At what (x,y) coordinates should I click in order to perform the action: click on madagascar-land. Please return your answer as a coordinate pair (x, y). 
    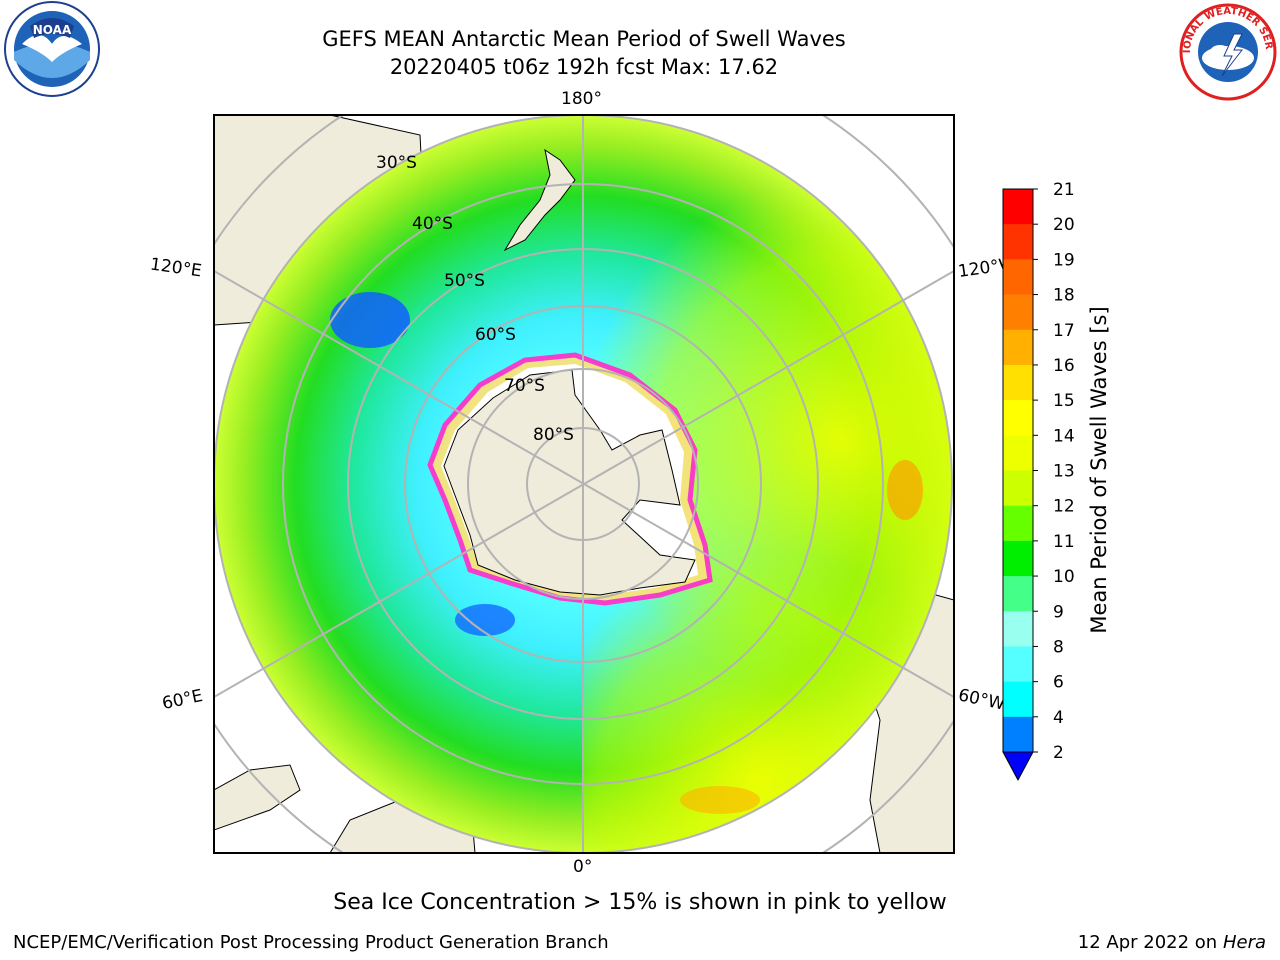
    Looking at the image, I should click on (257, 797).